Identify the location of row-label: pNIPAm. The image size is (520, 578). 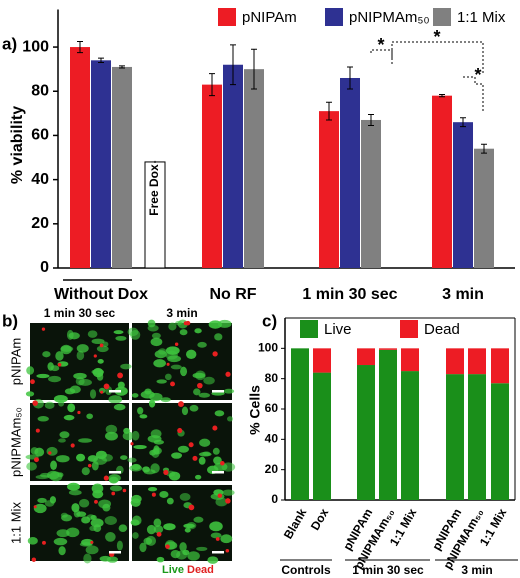
(15, 361).